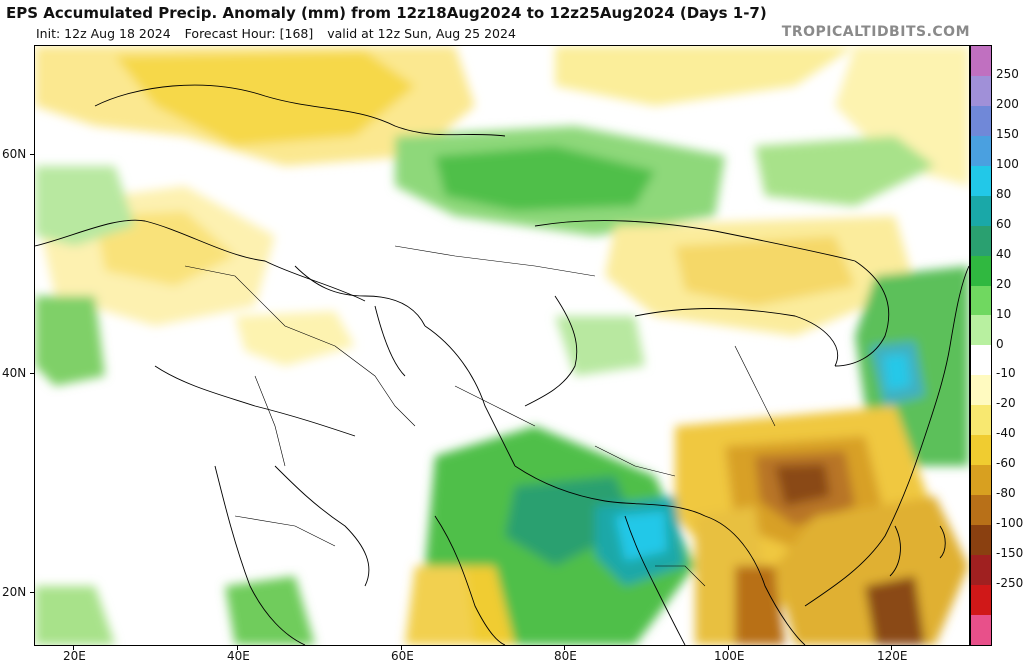 Image resolution: width=1024 pixels, height=665 pixels. I want to click on brand-watermark: TROPICALTIDBITS.COM, so click(875, 32).